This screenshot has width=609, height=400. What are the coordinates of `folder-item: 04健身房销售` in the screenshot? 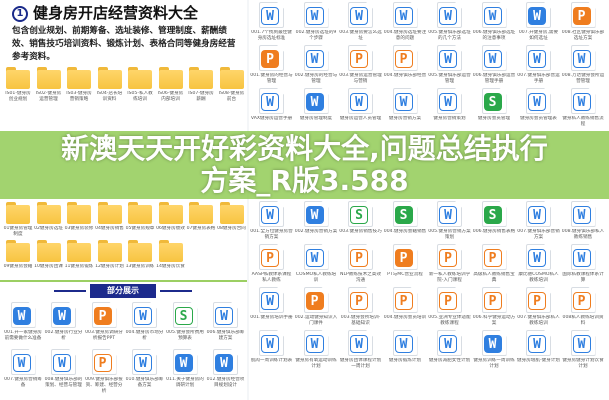 It's located at (110, 220).